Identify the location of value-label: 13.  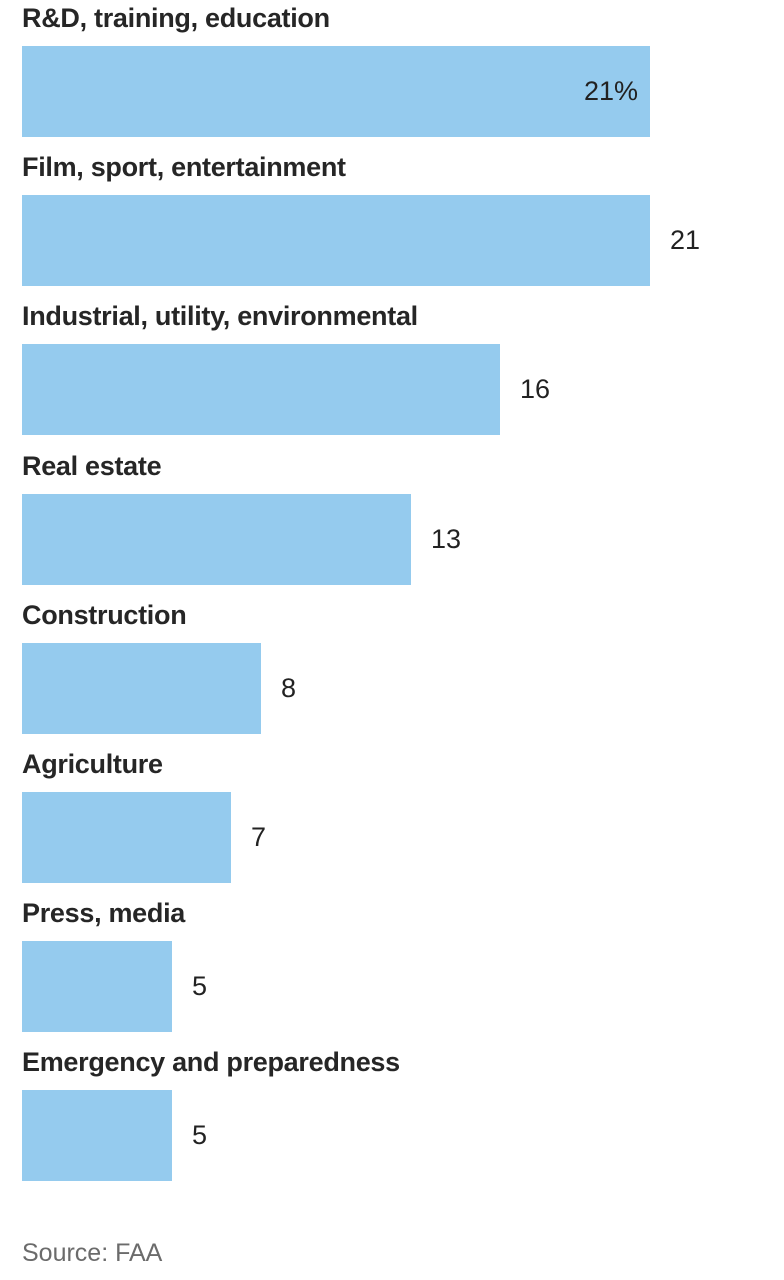
(446, 538).